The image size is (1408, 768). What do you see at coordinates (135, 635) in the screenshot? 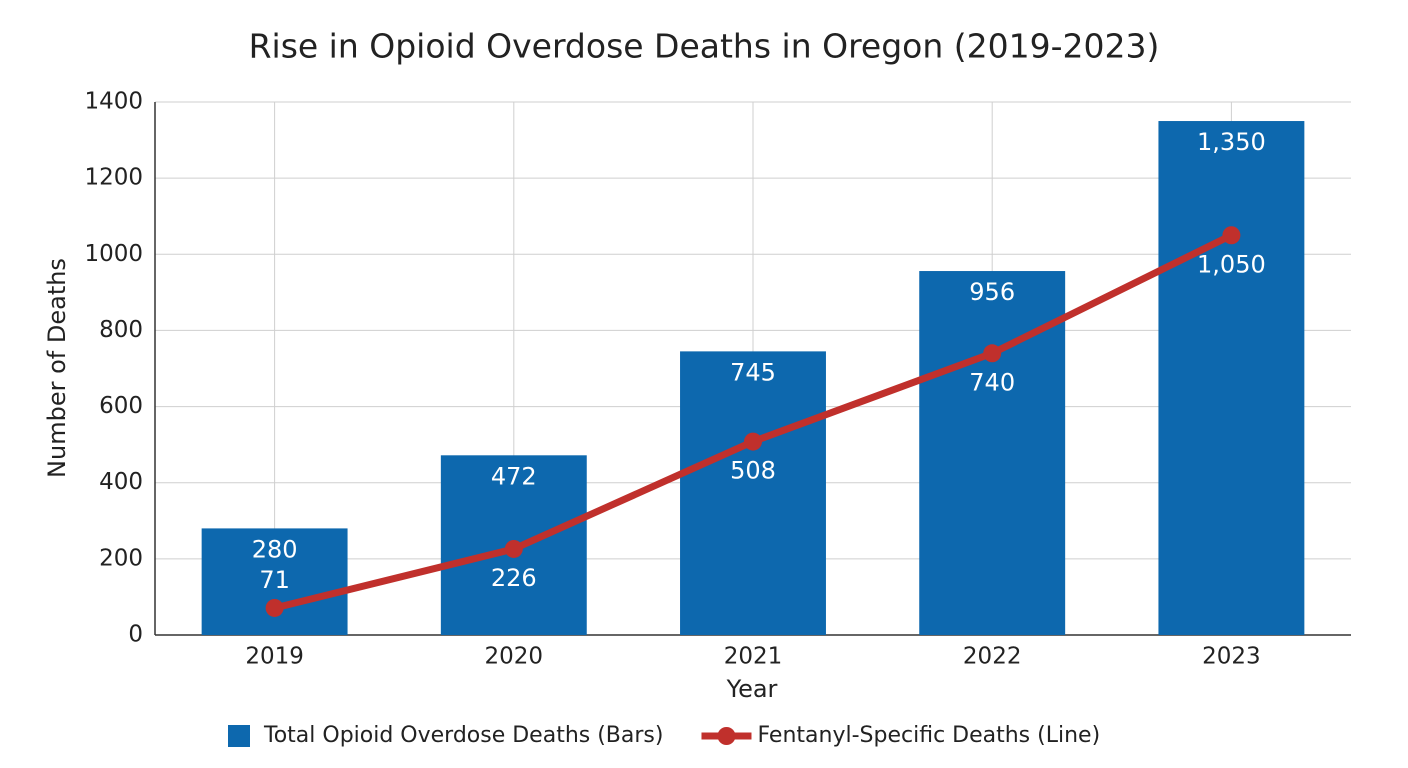
I see `y-tick-label: 0` at bounding box center [135, 635].